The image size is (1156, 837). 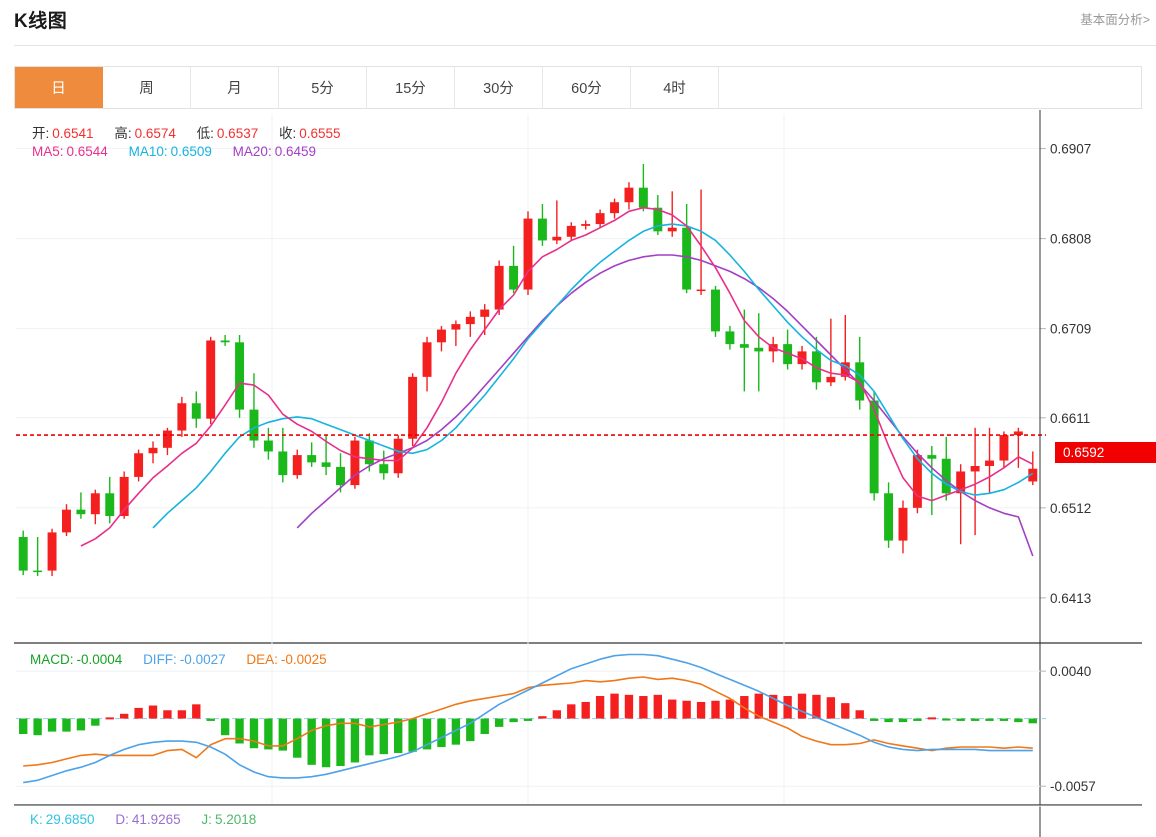 What do you see at coordinates (499, 87) in the screenshot?
I see `tab-5: 30分` at bounding box center [499, 87].